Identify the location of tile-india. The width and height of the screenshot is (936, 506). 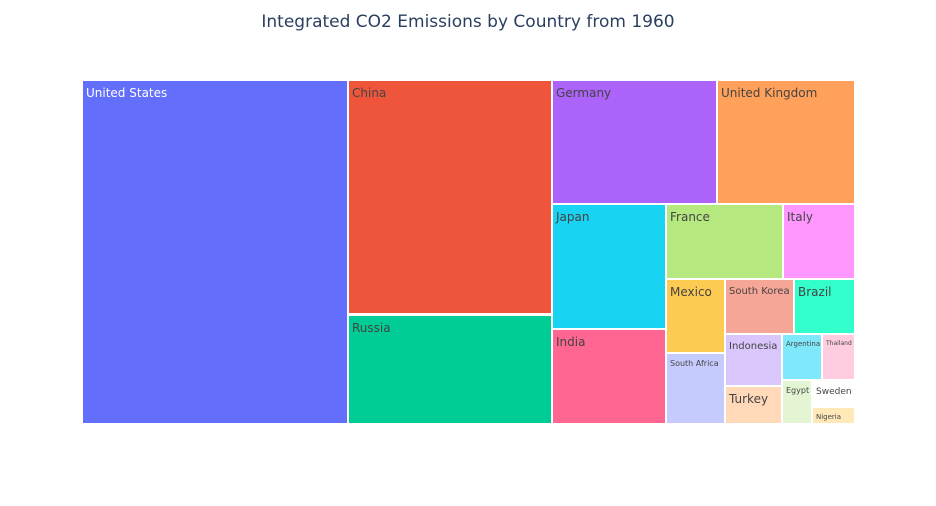
(609, 376).